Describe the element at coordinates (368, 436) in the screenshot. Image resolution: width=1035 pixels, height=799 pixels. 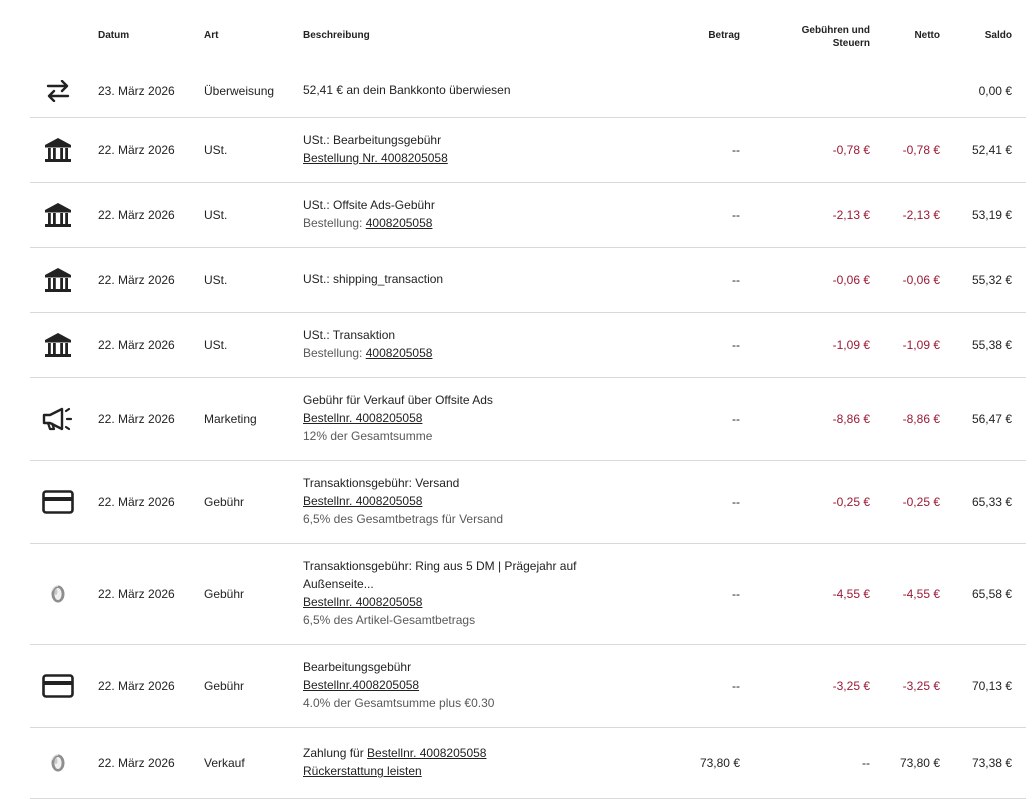
I see `desc-line-3: 12% der Gesamtsumme` at that location.